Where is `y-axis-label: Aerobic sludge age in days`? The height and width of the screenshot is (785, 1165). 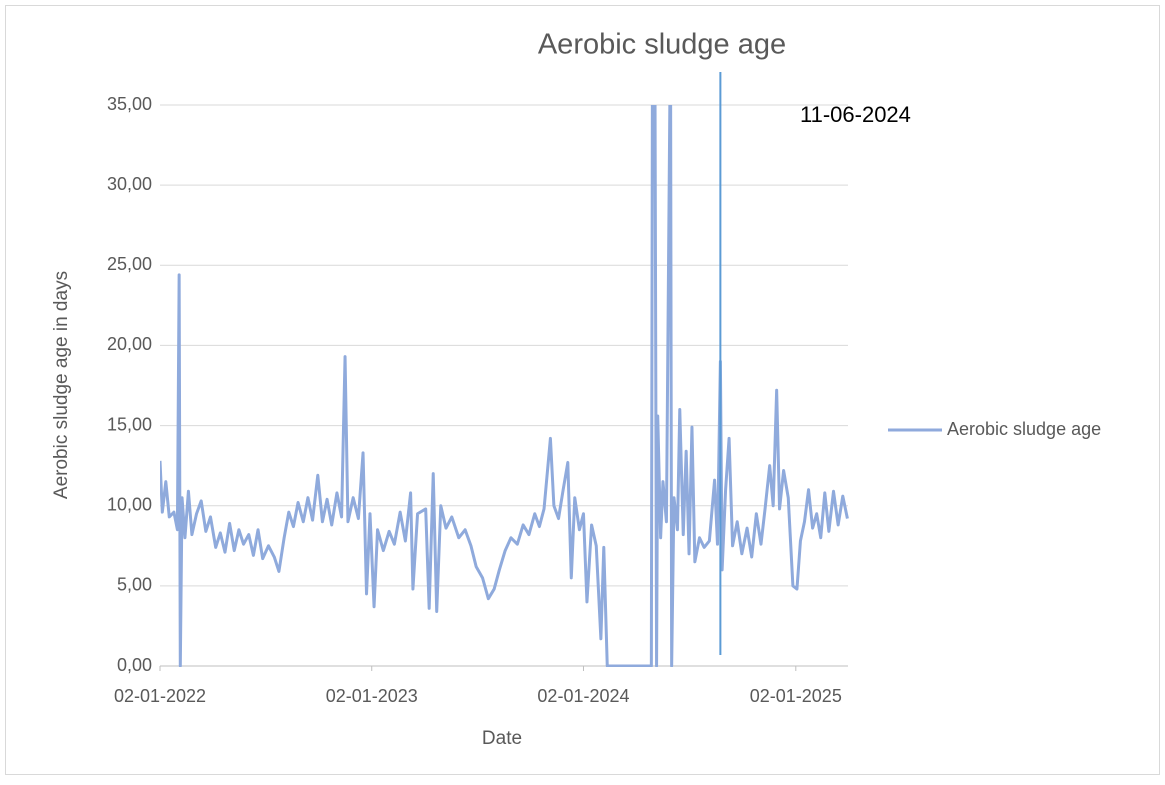
y-axis-label: Aerobic sludge age in days is located at coordinates (61, 385).